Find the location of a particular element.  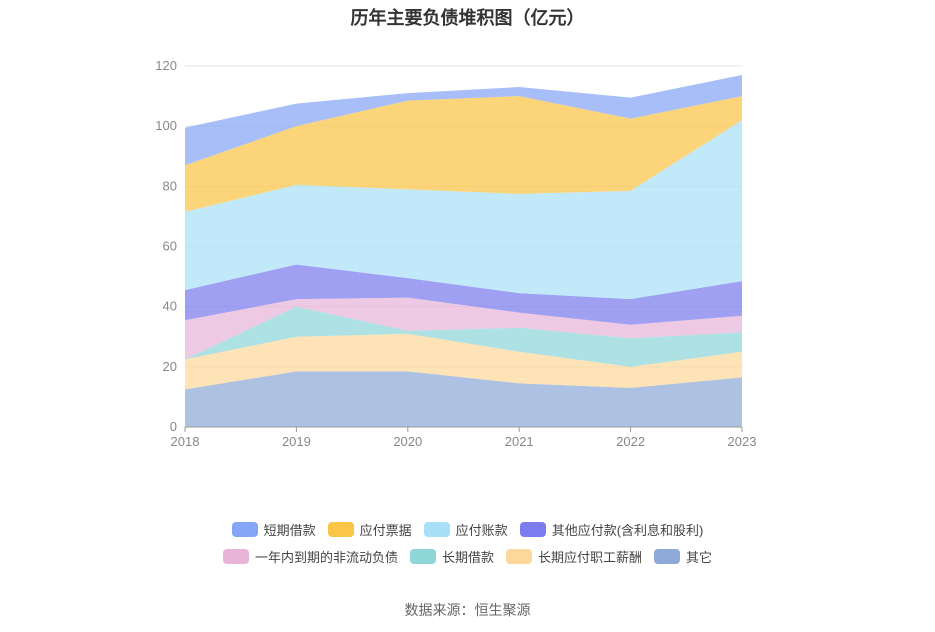

x-tick-label: 2022 is located at coordinates (630, 441).